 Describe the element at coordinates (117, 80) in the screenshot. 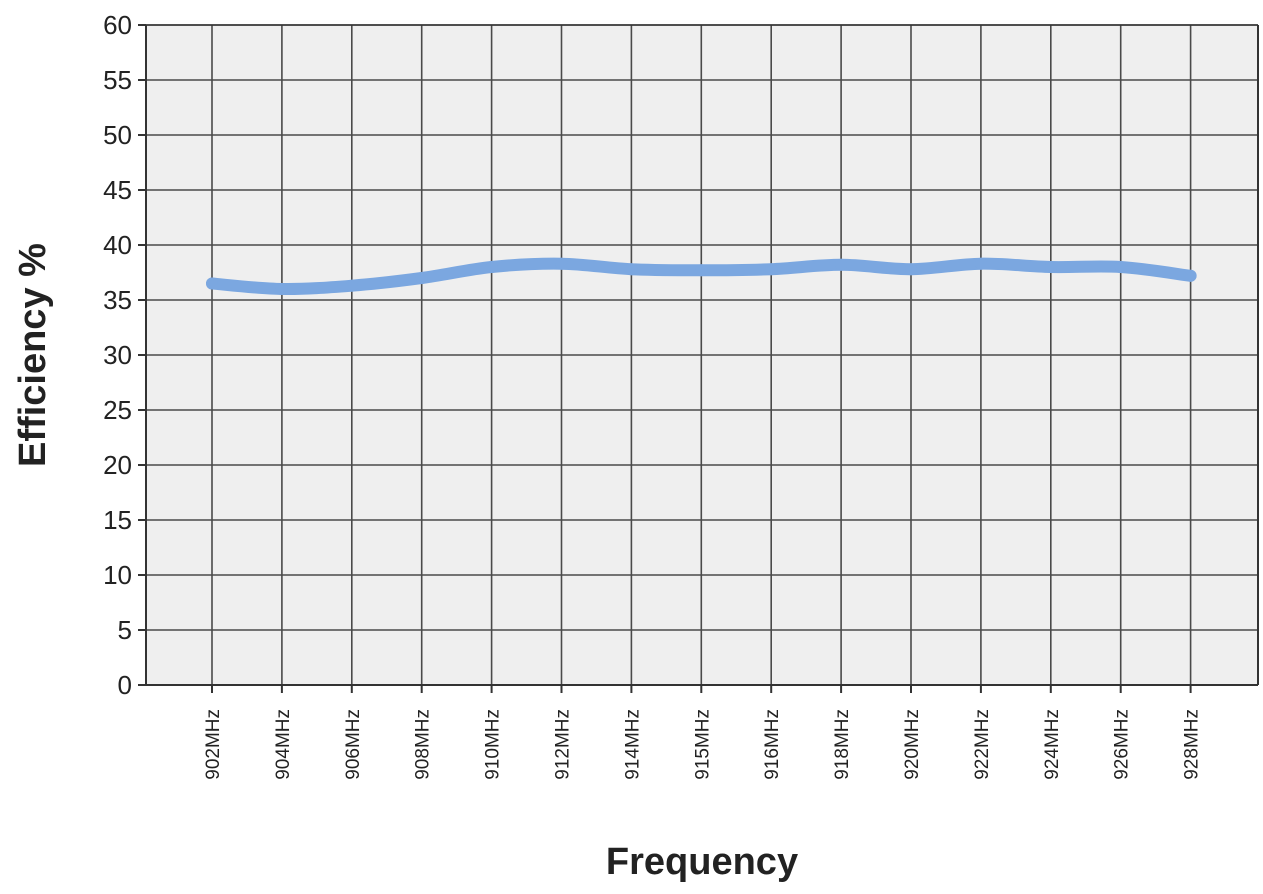

I see `y-tick-label: 55` at that location.